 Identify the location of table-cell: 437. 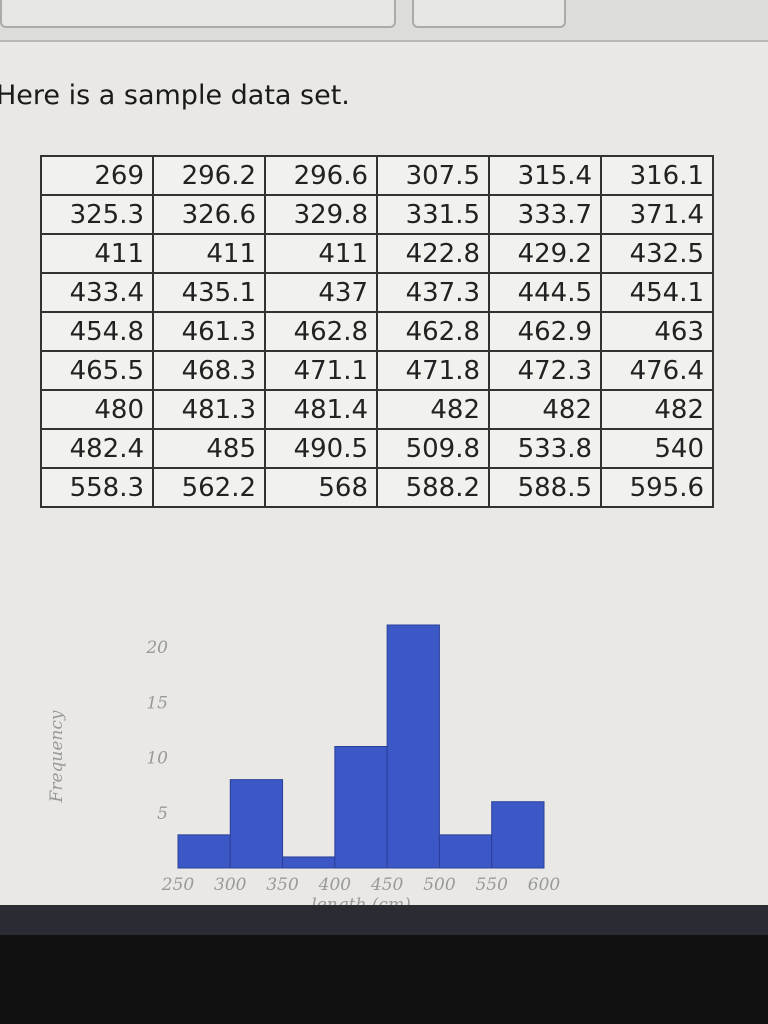
(321, 292).